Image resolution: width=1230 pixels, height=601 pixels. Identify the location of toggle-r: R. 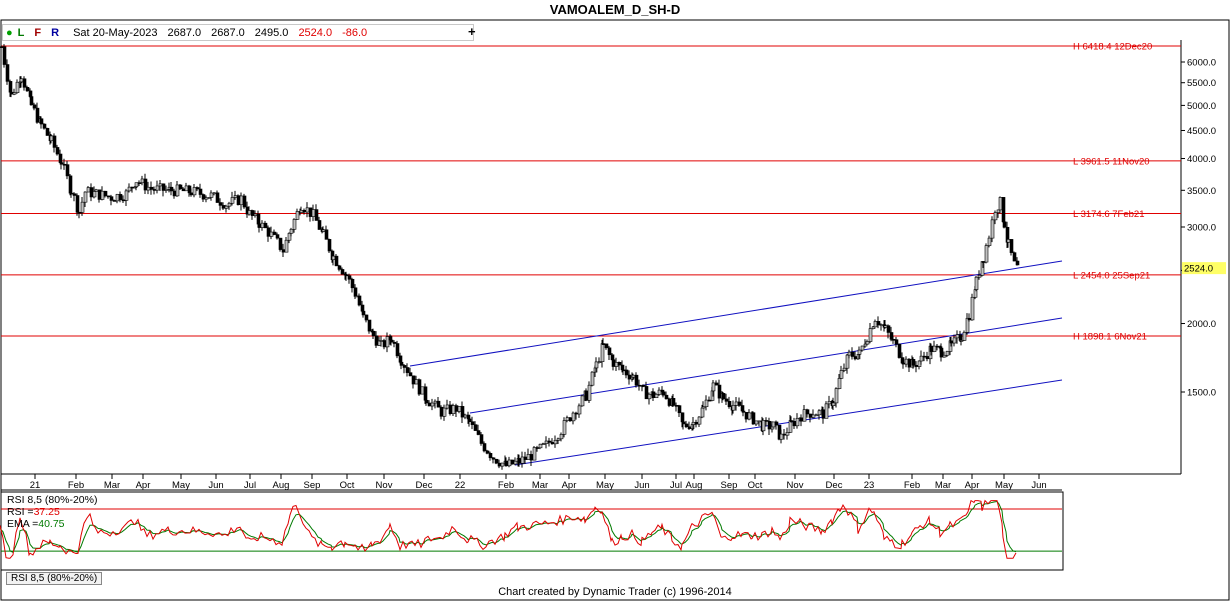
(55, 32).